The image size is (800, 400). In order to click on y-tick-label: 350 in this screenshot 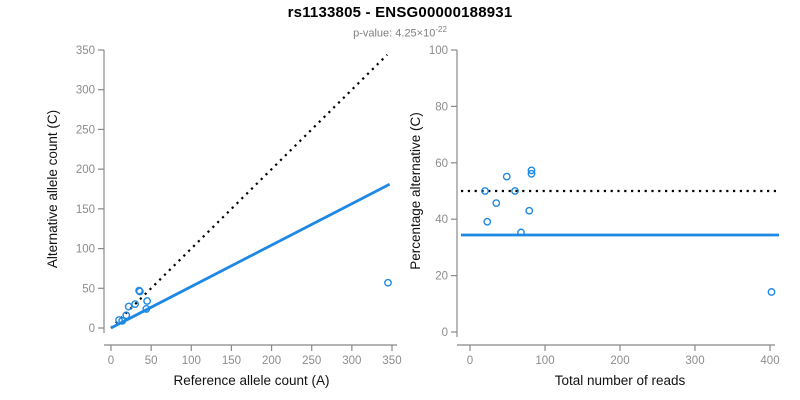, I will do `click(85, 51)`.